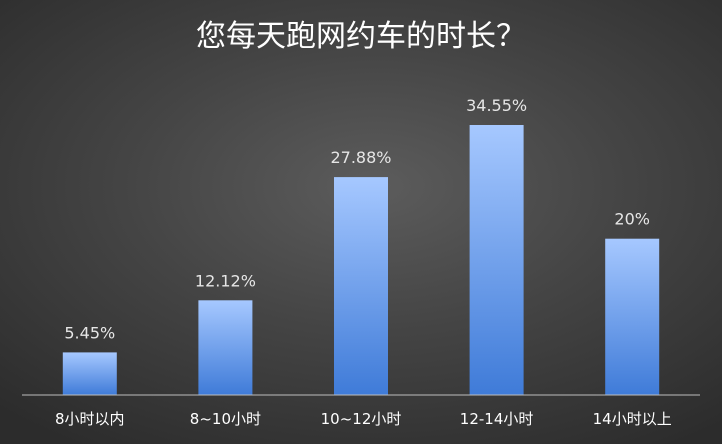 The width and height of the screenshot is (722, 444). I want to click on data-label-2: 12.12%, so click(225, 280).